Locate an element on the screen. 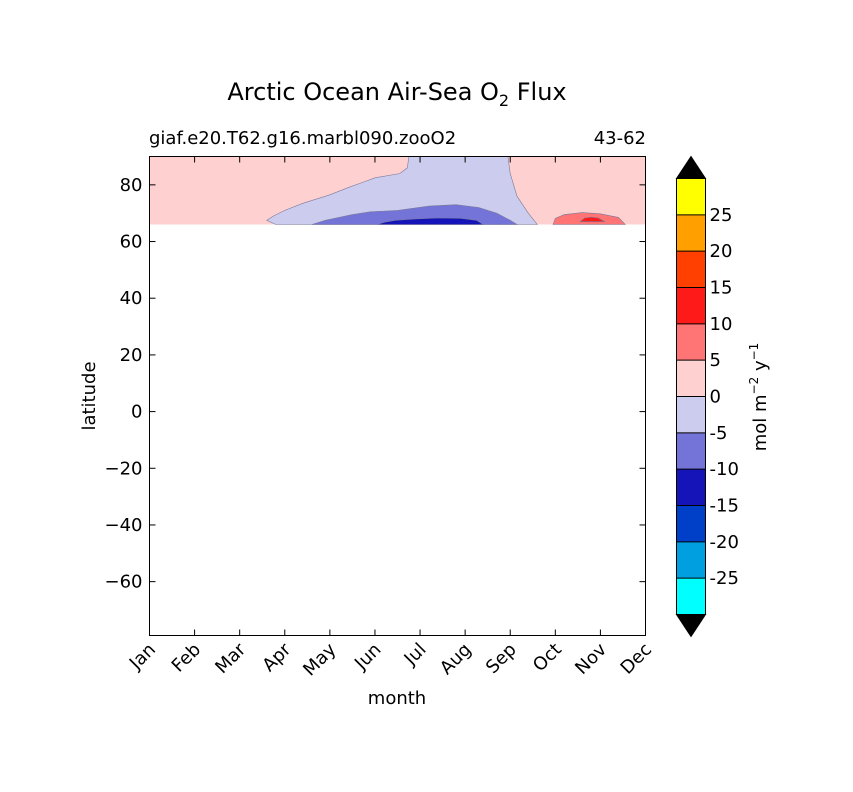 The height and width of the screenshot is (792, 853). x-tick-label: May is located at coordinates (319, 659).